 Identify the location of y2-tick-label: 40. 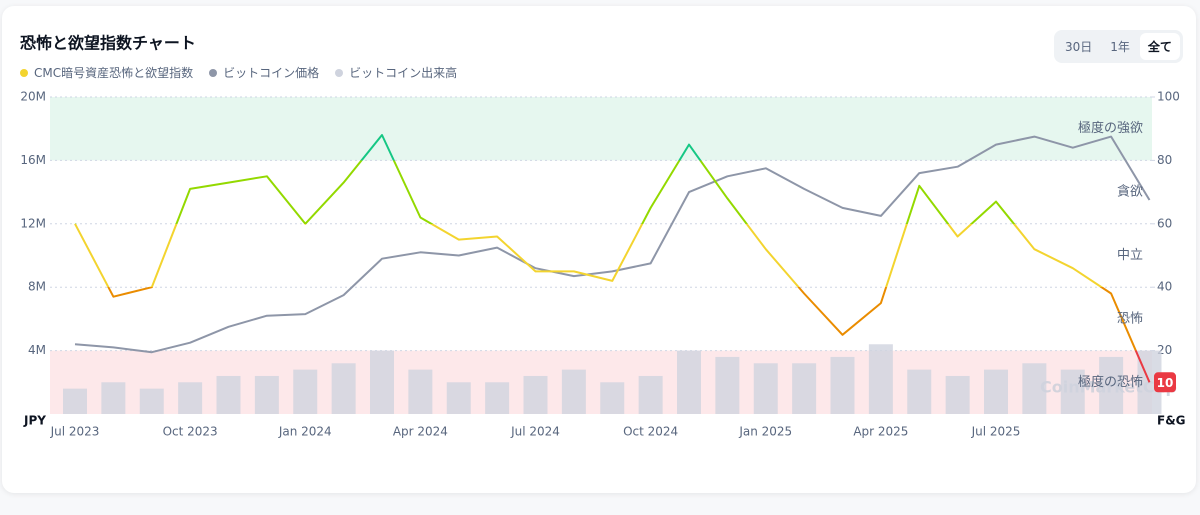
(1164, 287).